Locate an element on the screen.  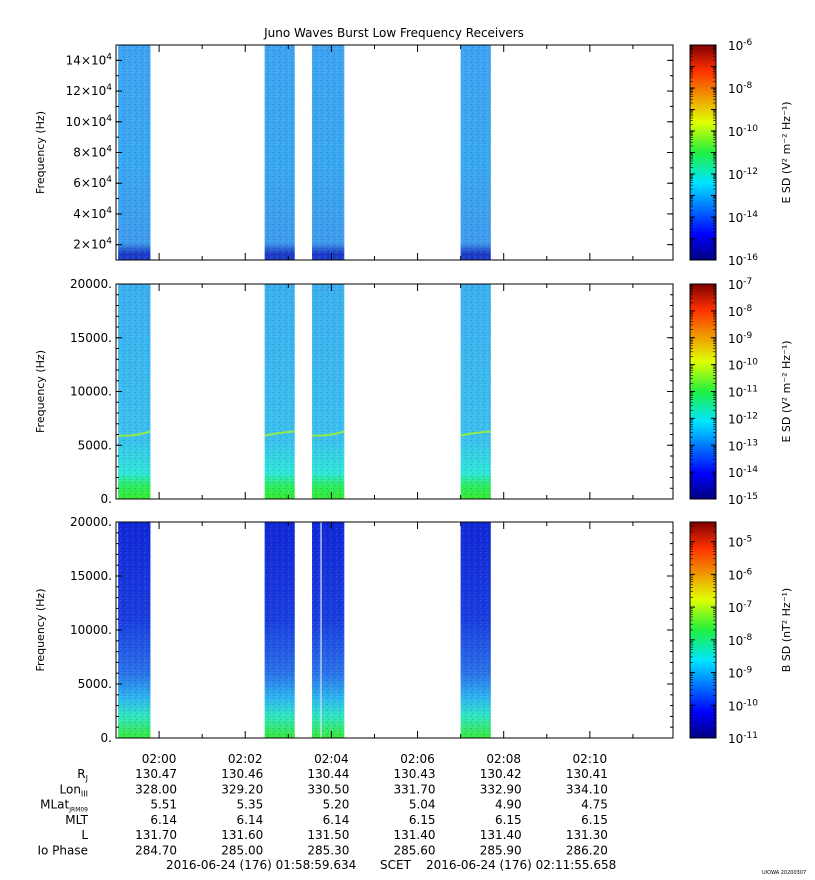
ephemeris-value: 130.46 is located at coordinates (242, 774).